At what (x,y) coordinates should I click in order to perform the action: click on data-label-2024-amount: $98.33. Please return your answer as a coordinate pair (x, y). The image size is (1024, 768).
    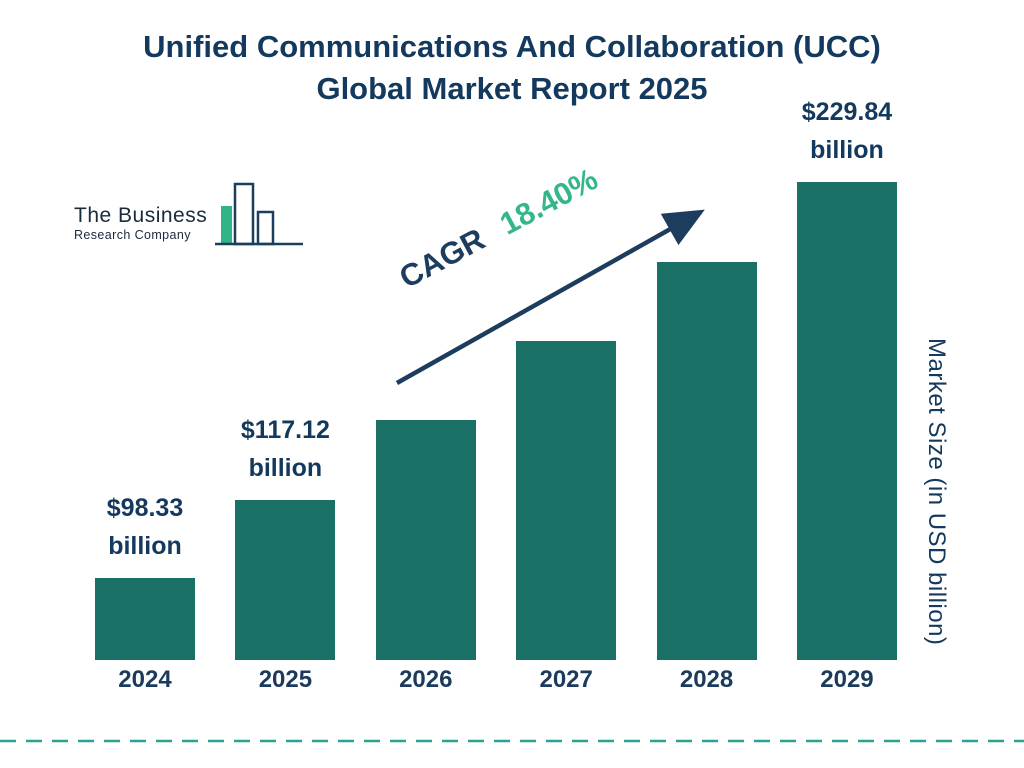
    Looking at the image, I should click on (145, 507).